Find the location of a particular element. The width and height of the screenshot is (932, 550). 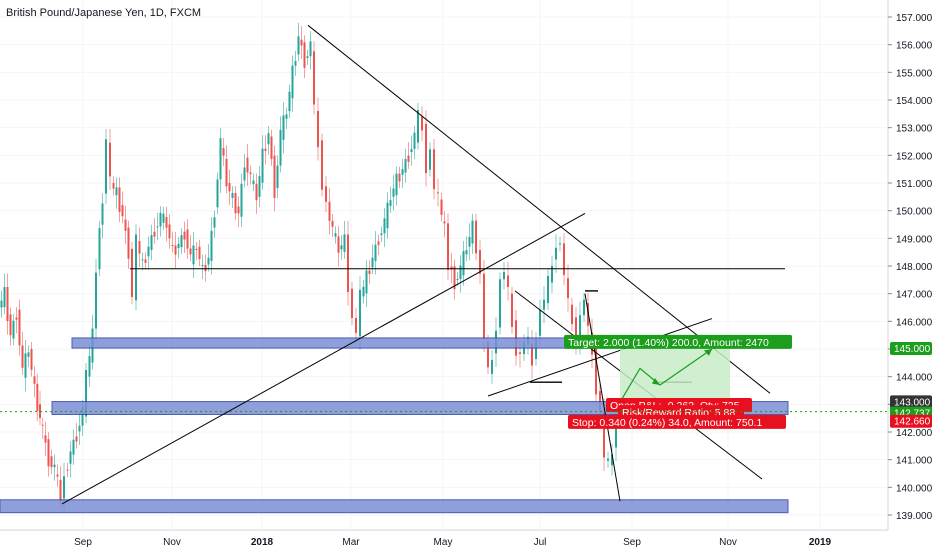

y-tick-label: 150.000 is located at coordinates (914, 212).